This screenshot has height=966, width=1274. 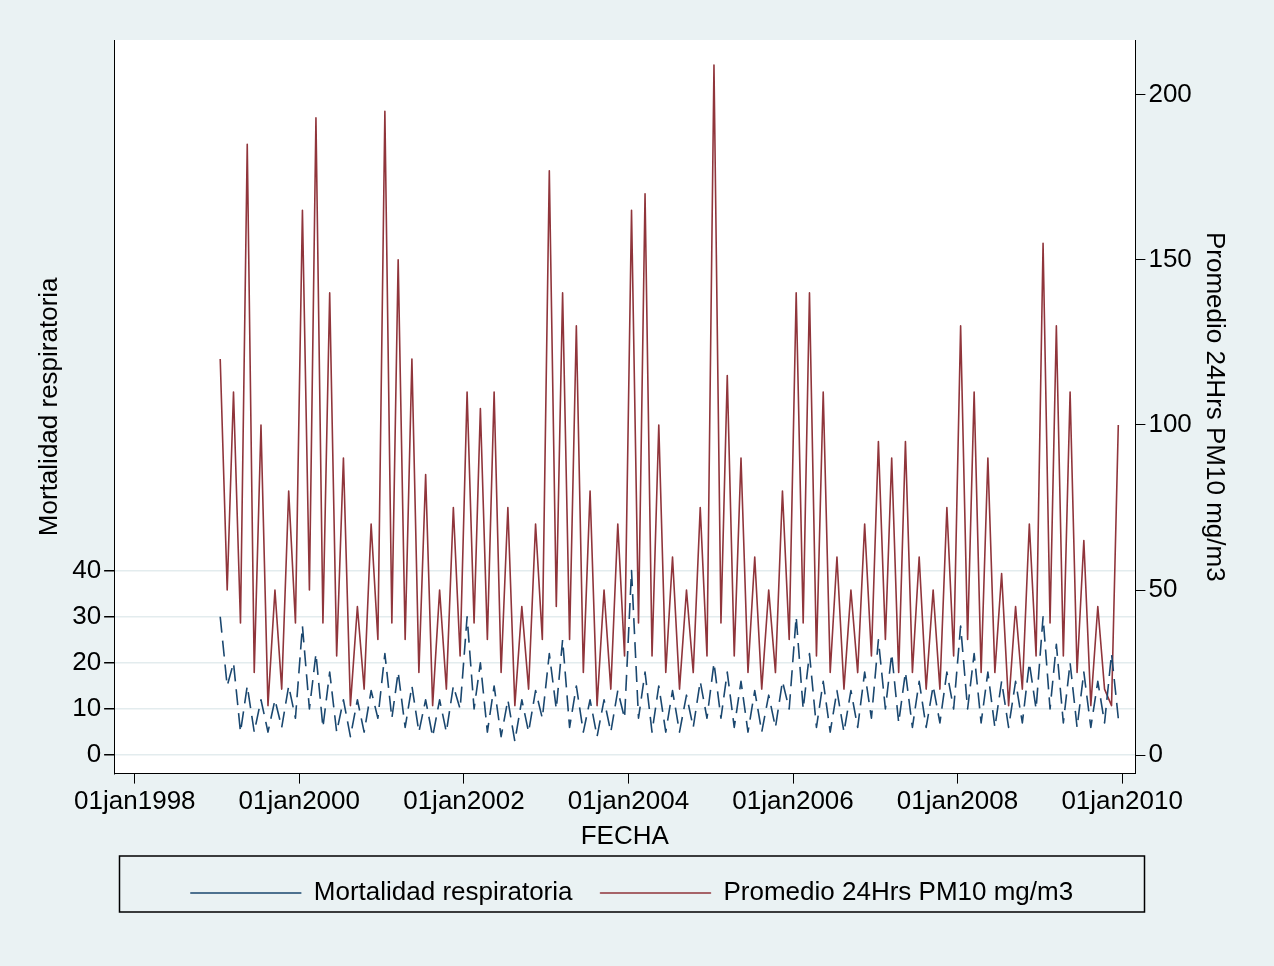 I want to click on y-tick-label: 10, so click(x=87, y=707).